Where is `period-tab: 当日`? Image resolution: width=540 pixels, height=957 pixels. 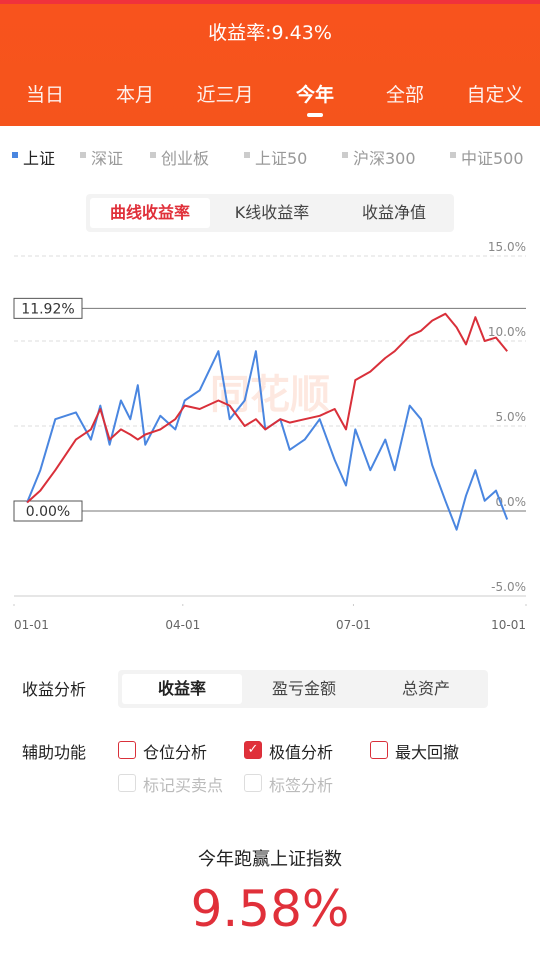 period-tab: 当日 is located at coordinates (44, 95).